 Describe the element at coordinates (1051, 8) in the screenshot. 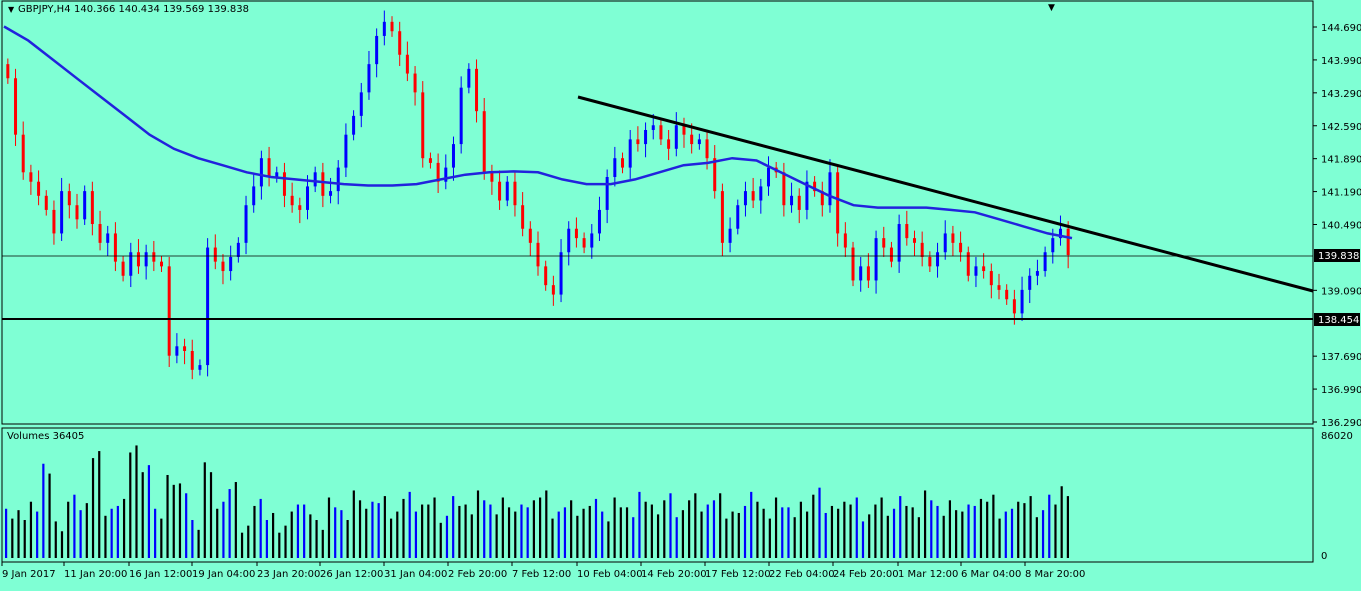

I see `shift-marker-icon: ▼` at that location.